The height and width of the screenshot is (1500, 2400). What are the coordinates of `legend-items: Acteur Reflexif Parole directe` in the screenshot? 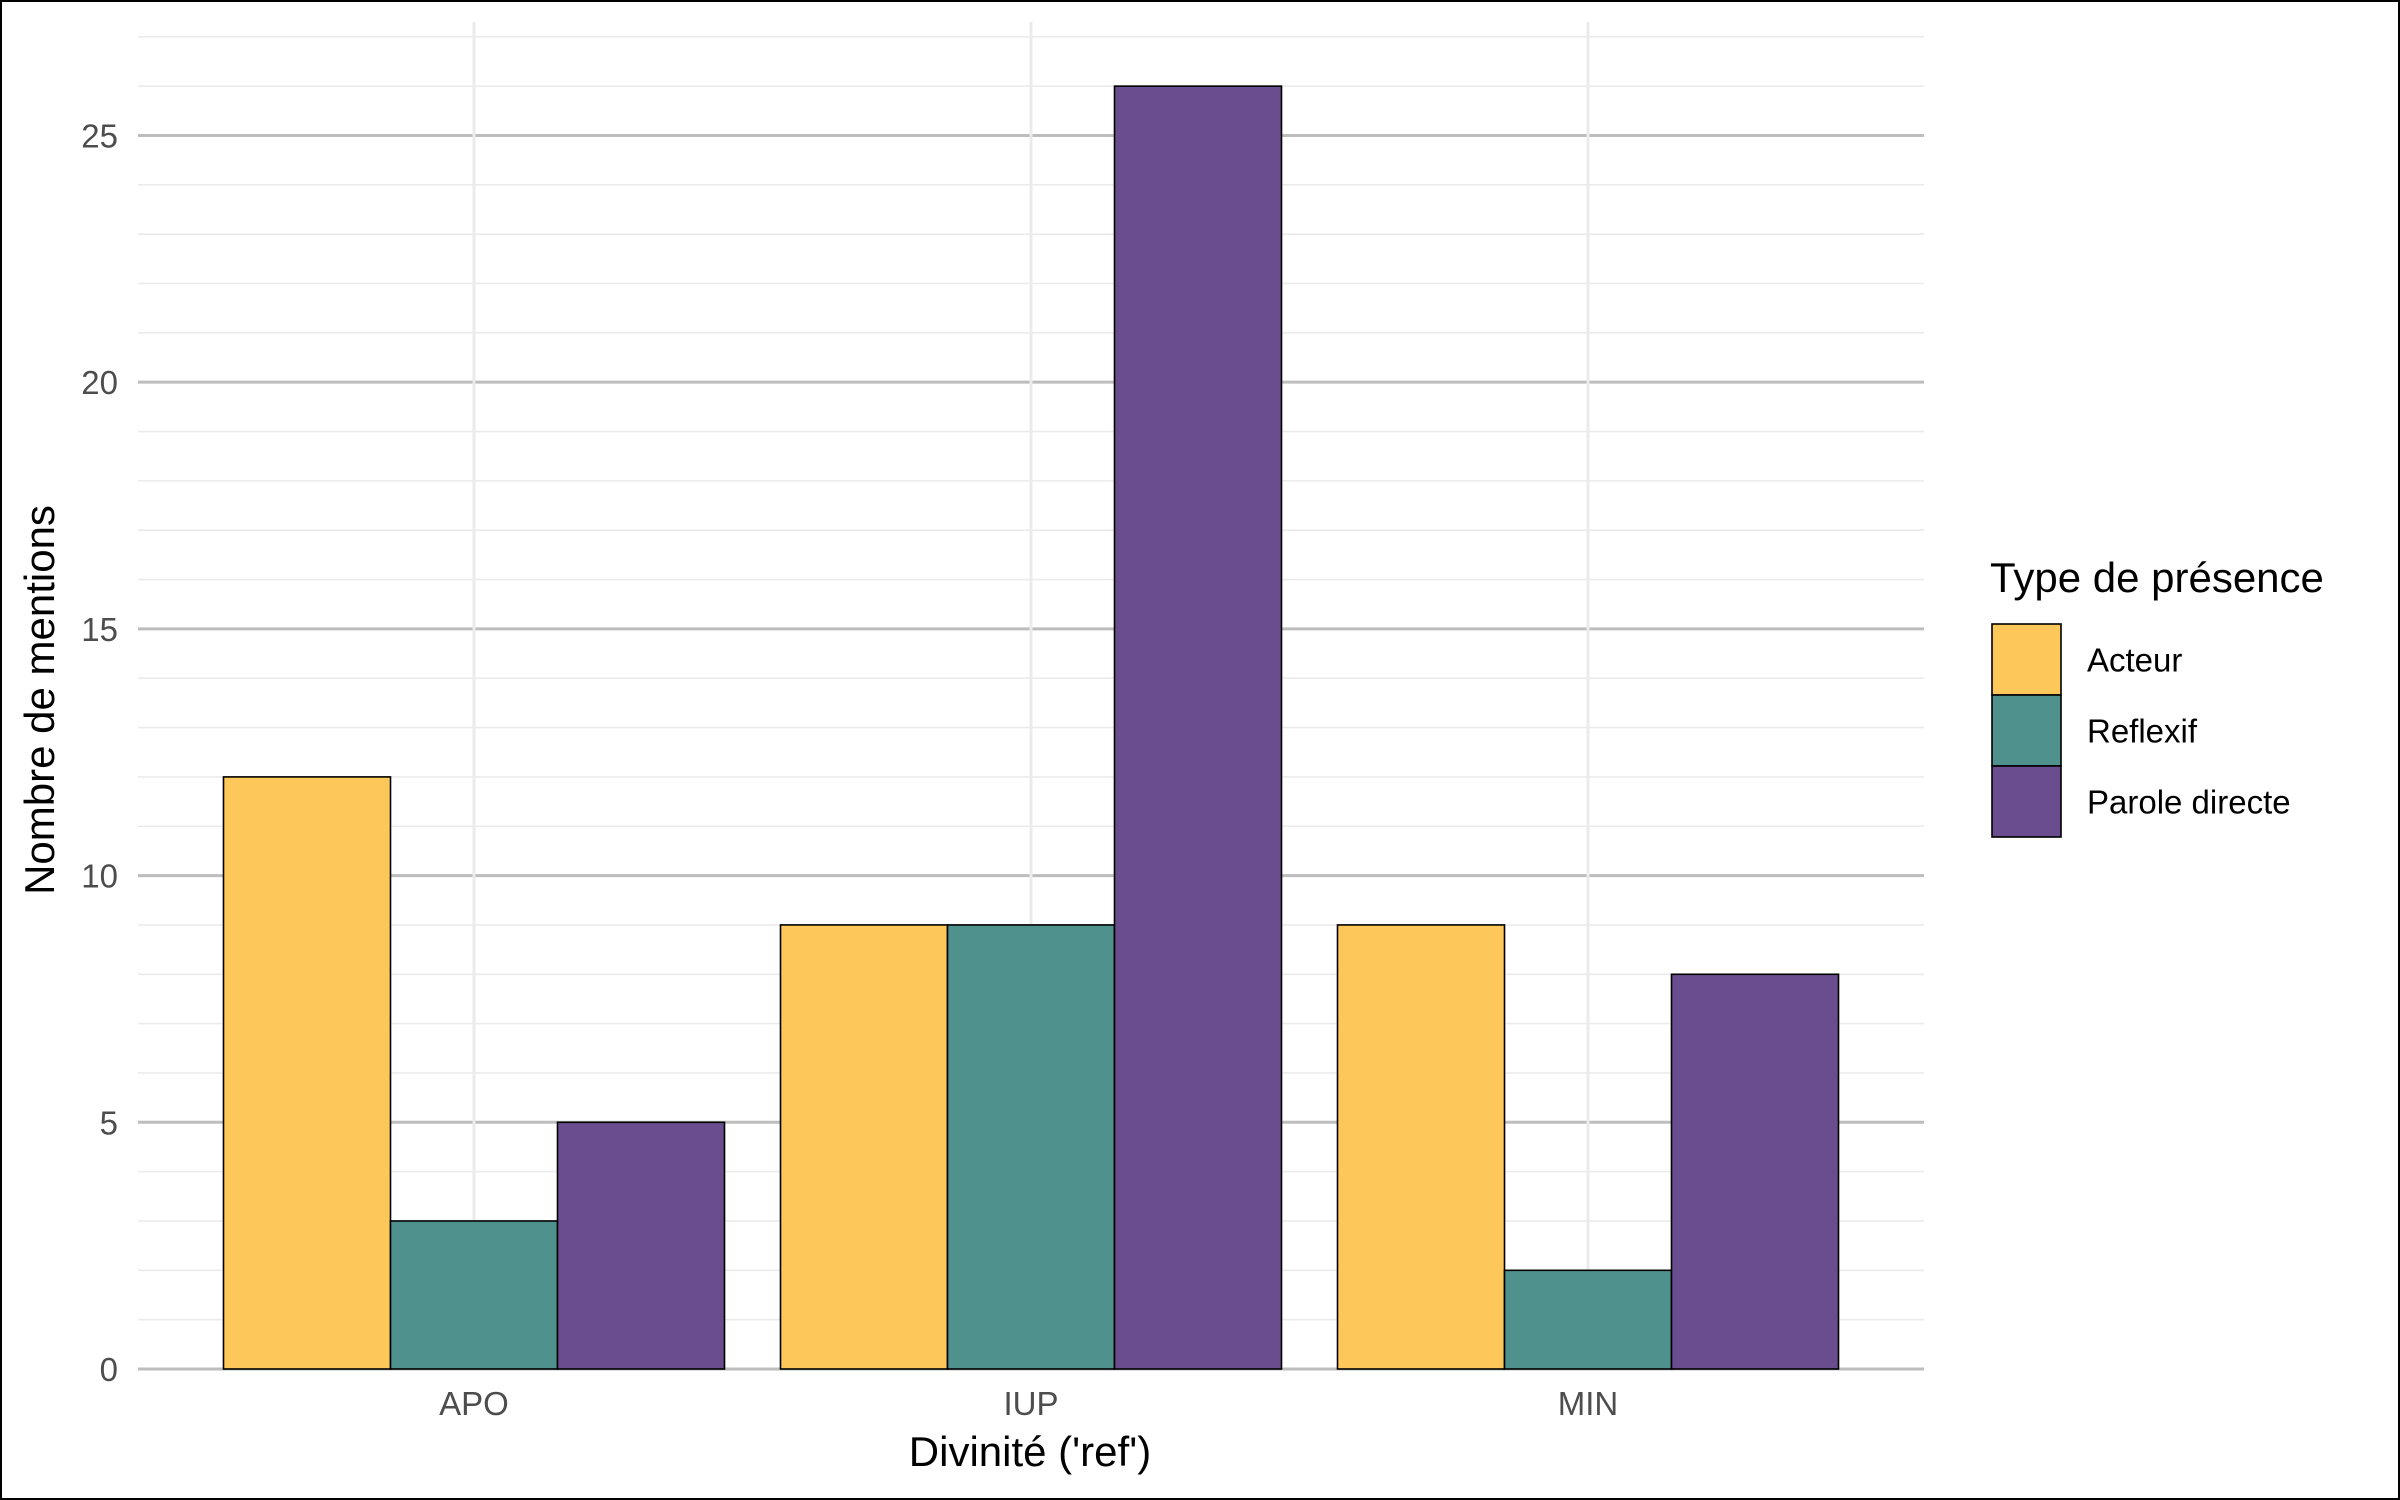 It's located at (2141, 730).